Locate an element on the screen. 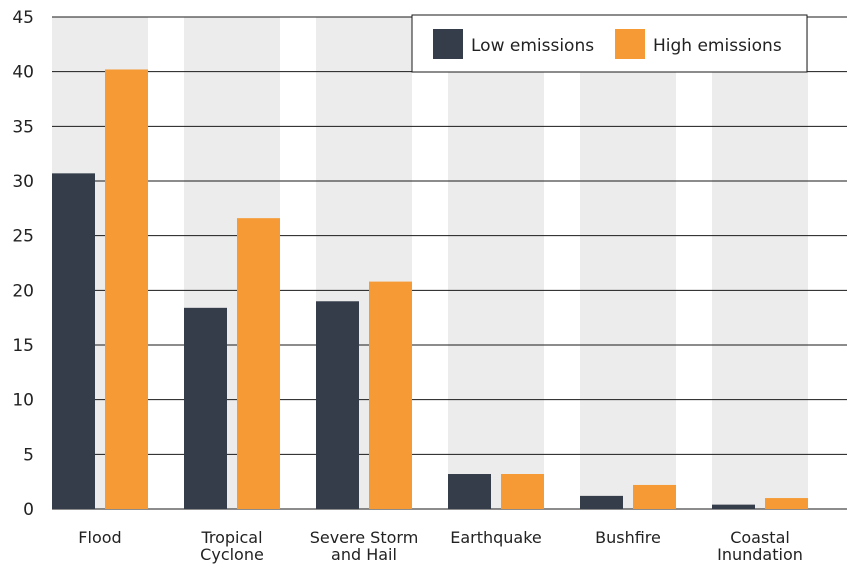 The image size is (847, 574). y-tick-label: 20 is located at coordinates (23, 291).